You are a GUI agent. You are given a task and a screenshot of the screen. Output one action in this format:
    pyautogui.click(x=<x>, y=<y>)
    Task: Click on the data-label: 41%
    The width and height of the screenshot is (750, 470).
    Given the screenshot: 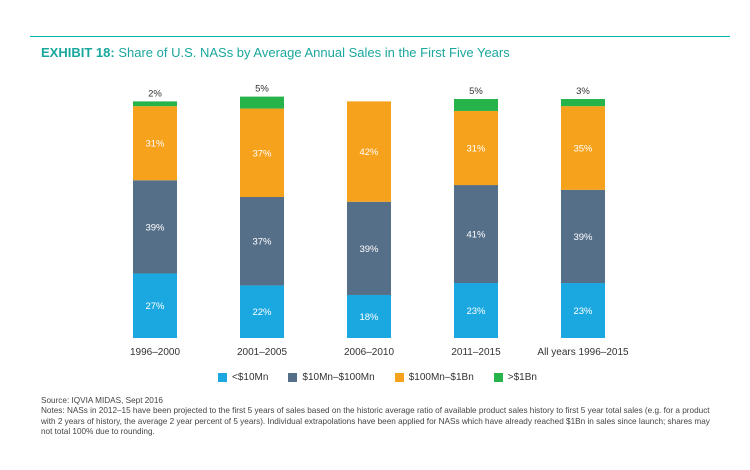 What is the action you would take?
    pyautogui.click(x=476, y=235)
    